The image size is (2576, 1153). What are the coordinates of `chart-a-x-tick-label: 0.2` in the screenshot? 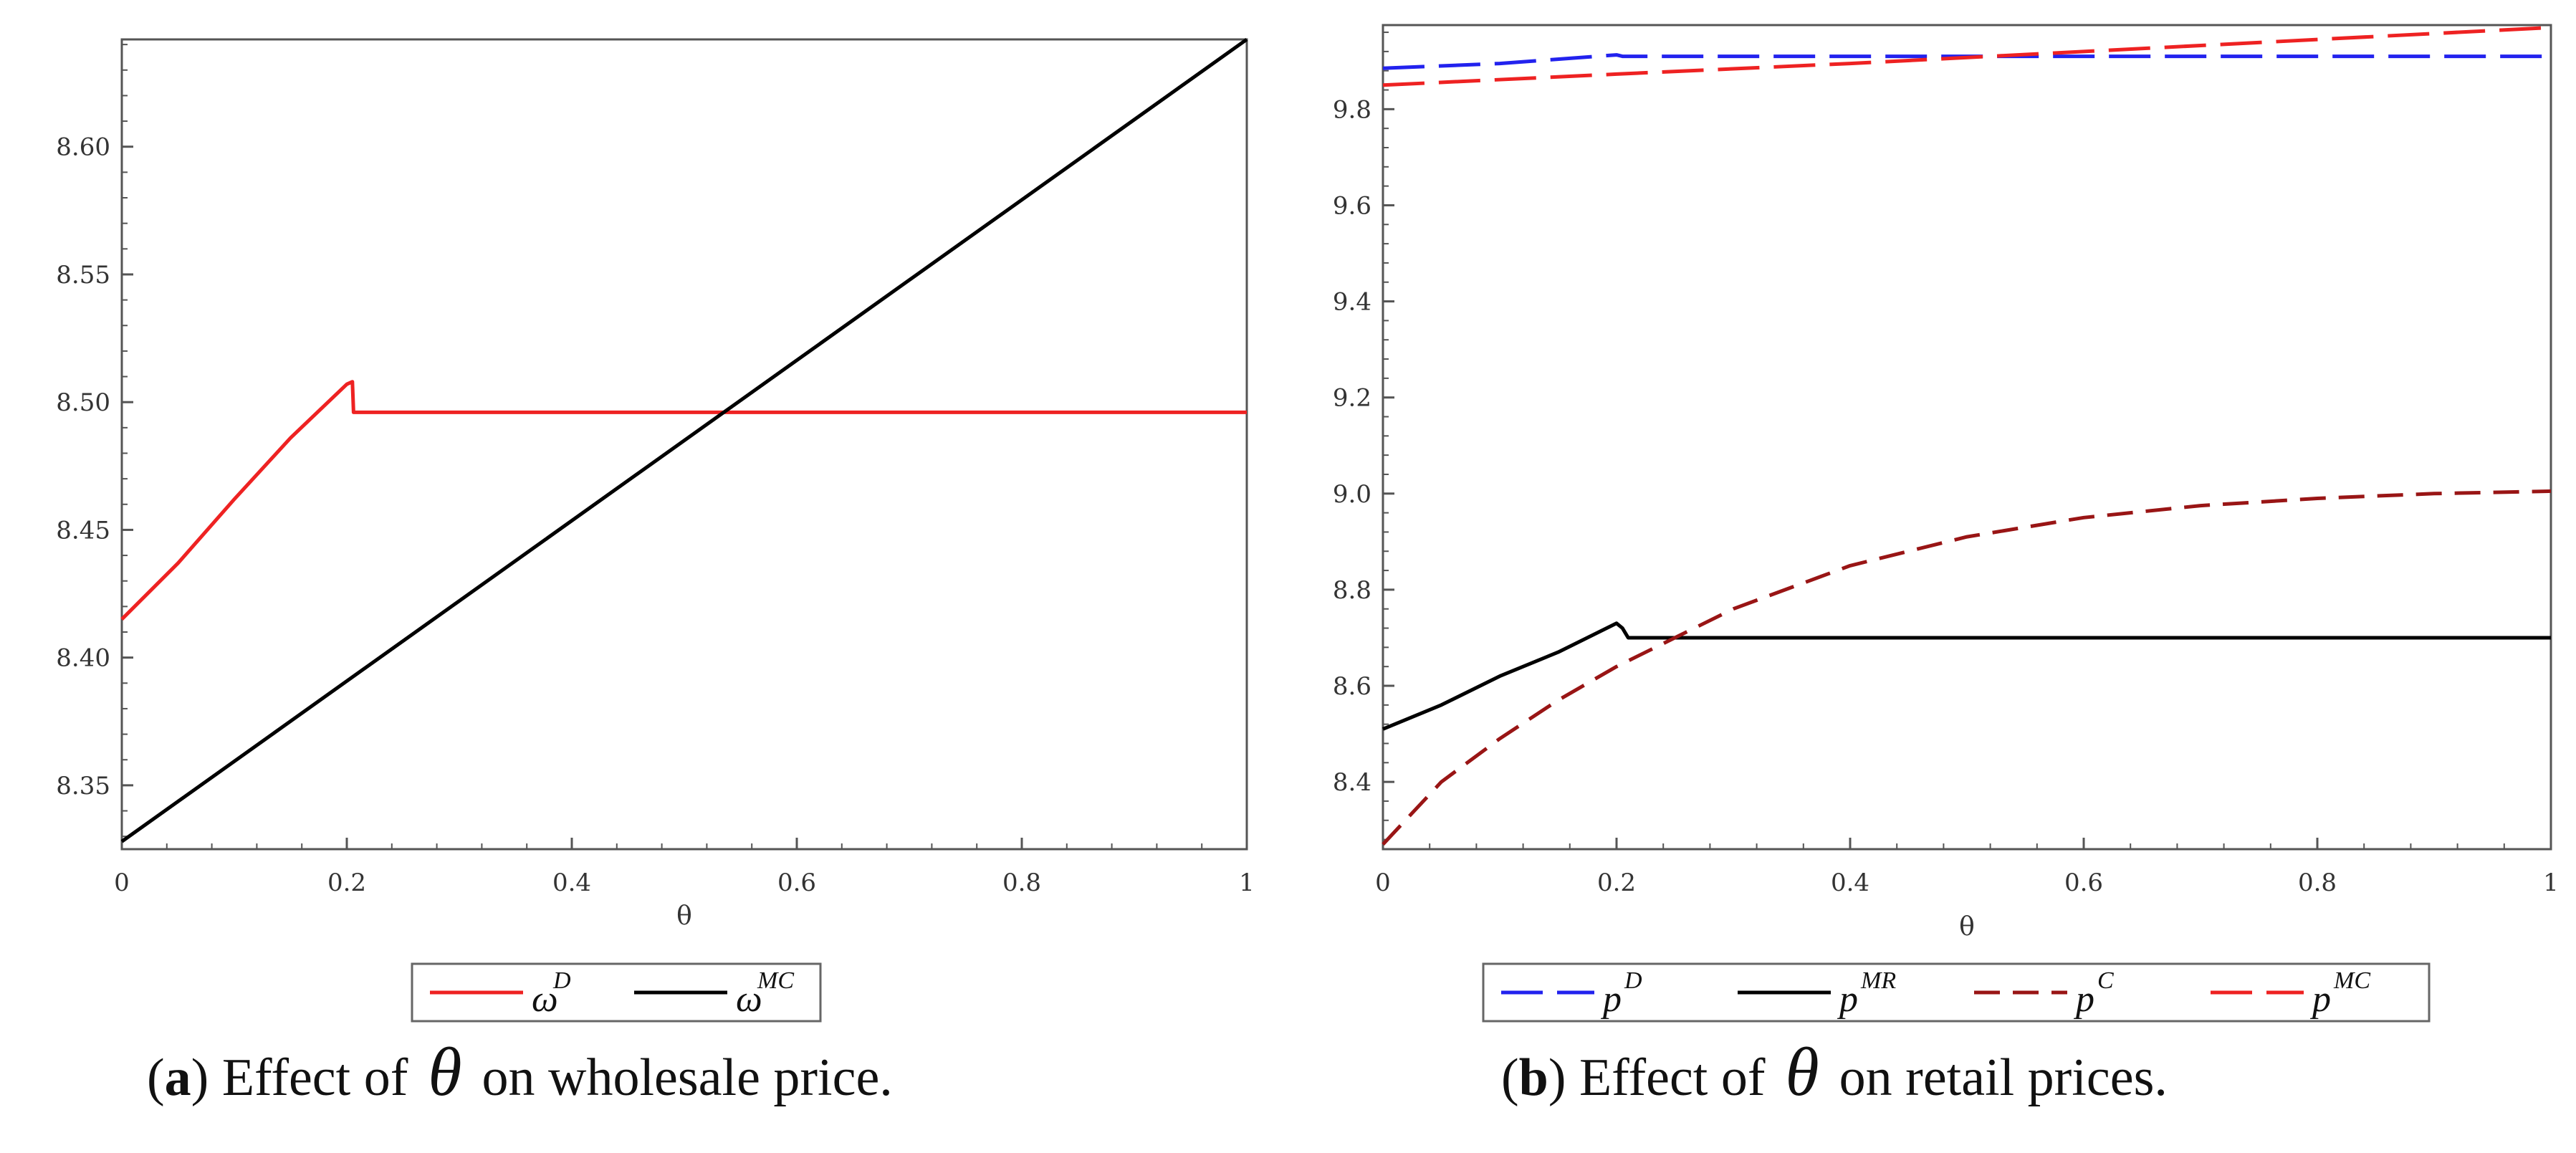 It's located at (346, 883).